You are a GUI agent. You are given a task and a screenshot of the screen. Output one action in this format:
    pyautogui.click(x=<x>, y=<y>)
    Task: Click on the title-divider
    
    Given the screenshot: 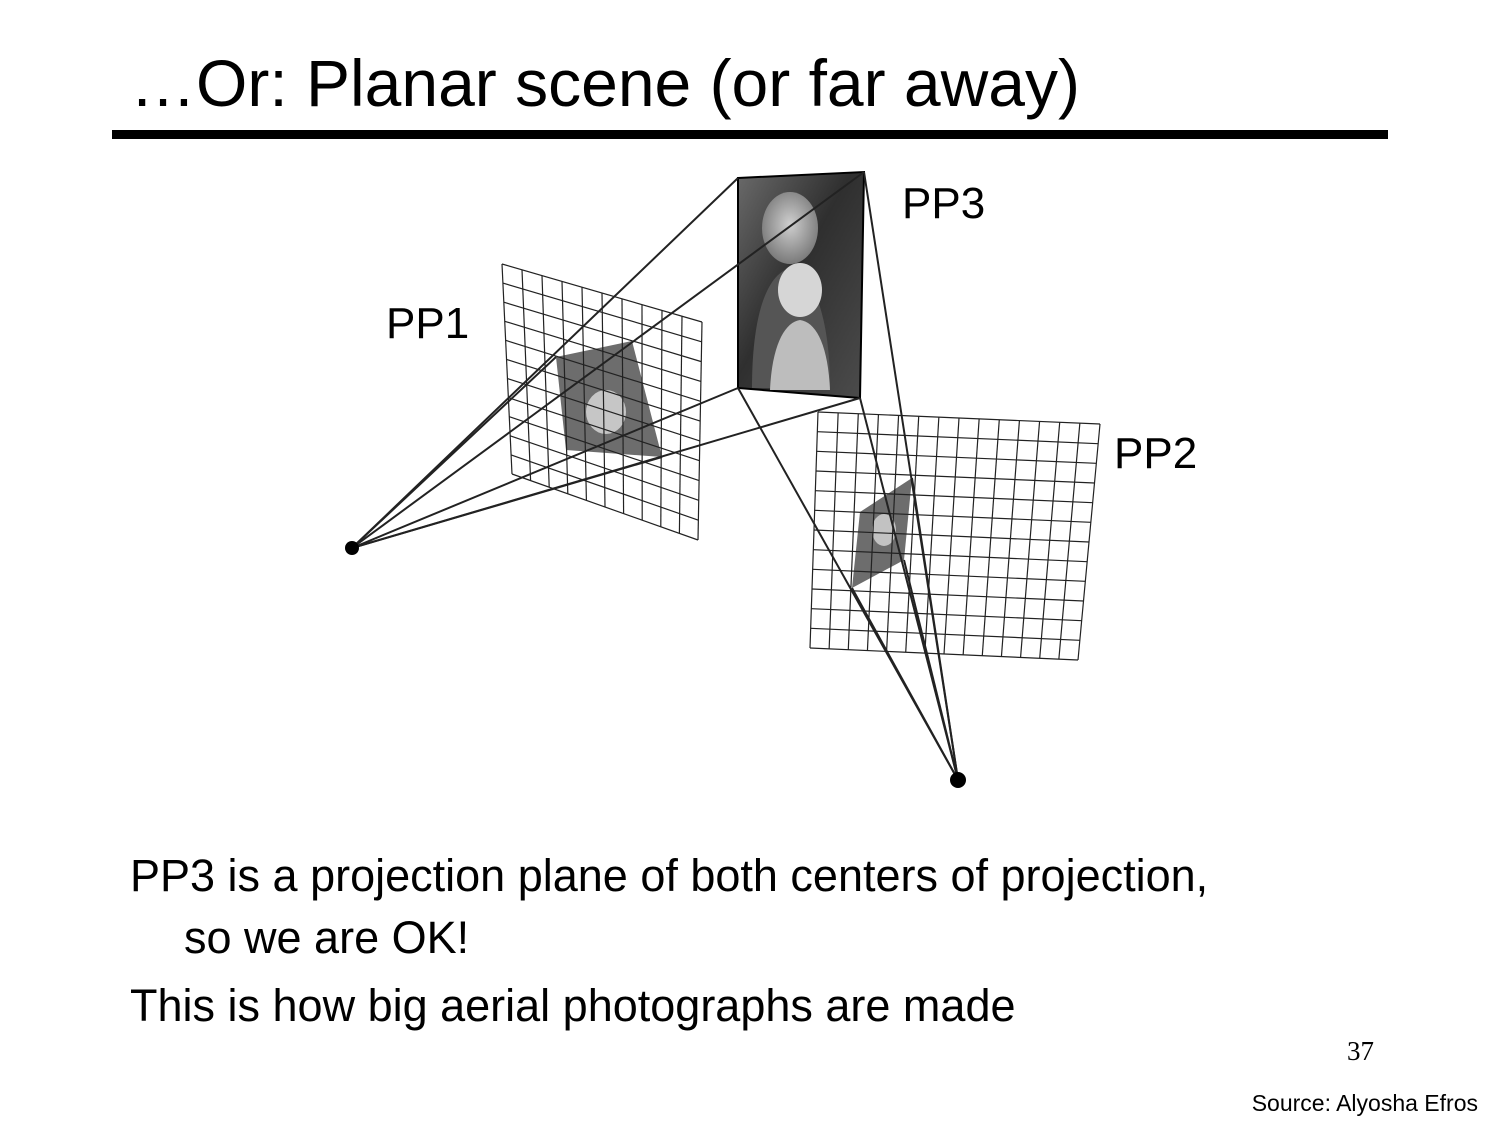 What is the action you would take?
    pyautogui.click(x=750, y=134)
    